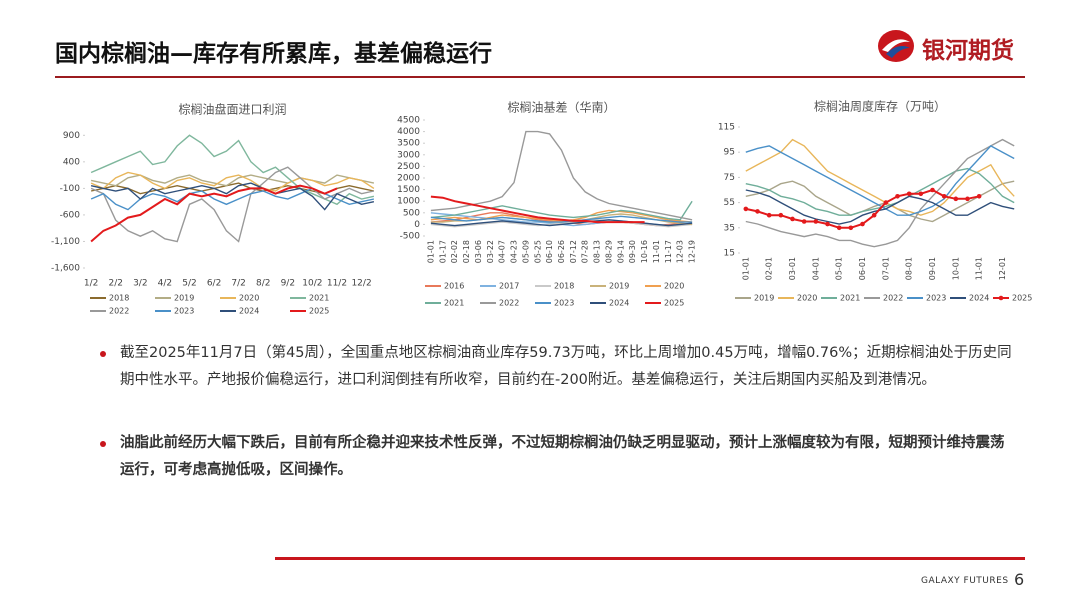  What do you see at coordinates (549, 251) in the screenshot?
I see `x-tick-label: 06-10` at bounding box center [549, 251].